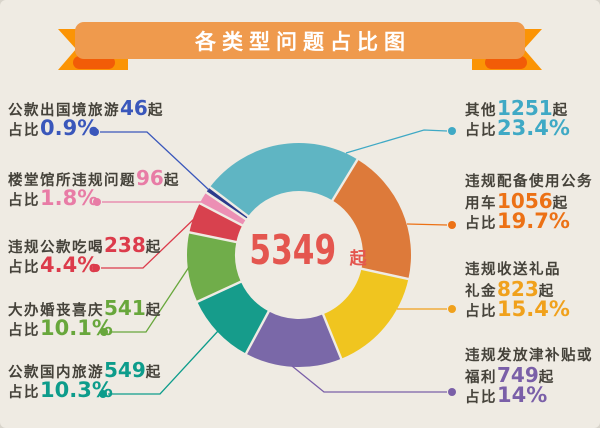  Describe the element at coordinates (72, 181) in the screenshot. I see `callout-text: 楼堂馆所违规问题` at that location.